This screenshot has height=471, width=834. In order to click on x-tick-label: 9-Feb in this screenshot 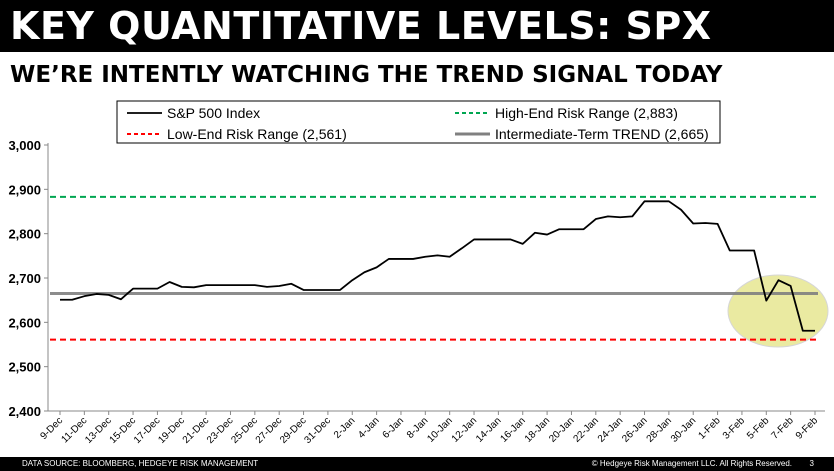, I will do `click(807, 428)`.